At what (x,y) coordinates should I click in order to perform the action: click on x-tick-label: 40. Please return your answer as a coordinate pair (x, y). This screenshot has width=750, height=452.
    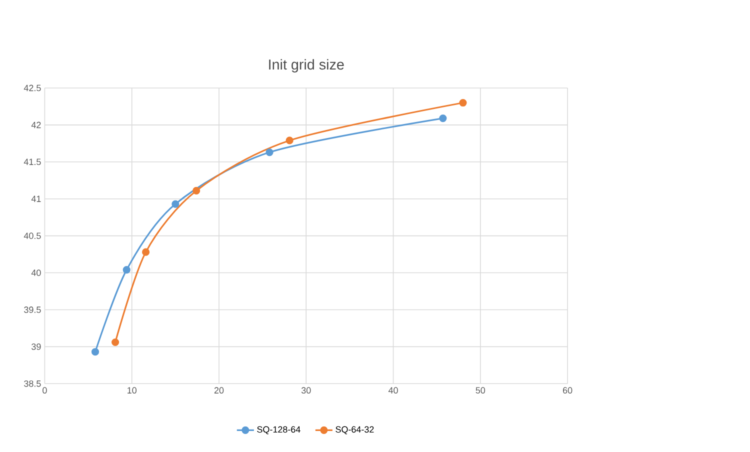
    Looking at the image, I should click on (393, 390).